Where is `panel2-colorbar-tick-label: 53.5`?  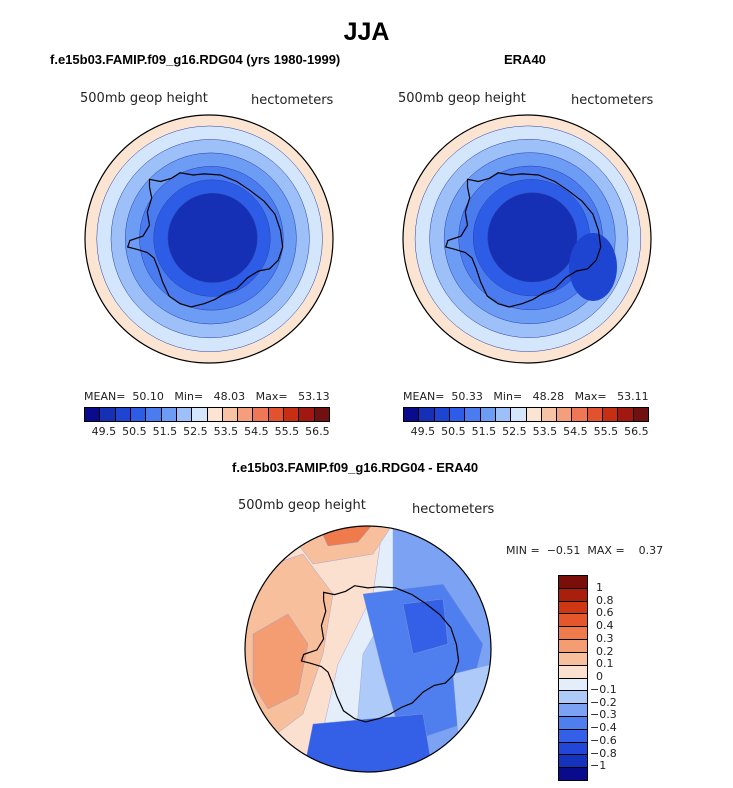 panel2-colorbar-tick-label: 53.5 is located at coordinates (545, 431).